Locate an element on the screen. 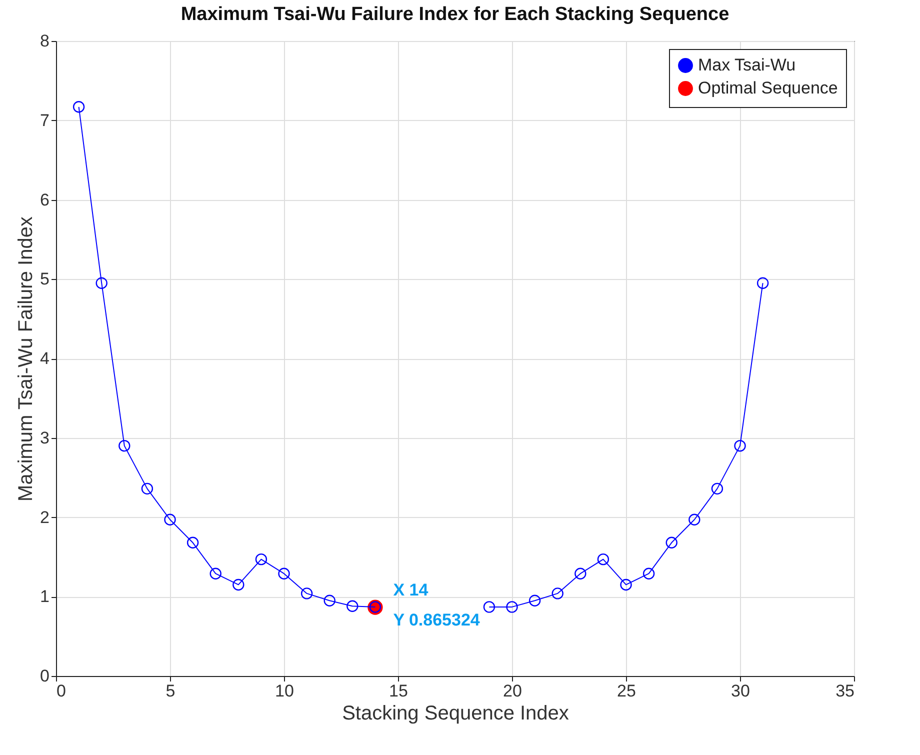 The height and width of the screenshot is (755, 920). x-tick-label: 25 is located at coordinates (626, 691).